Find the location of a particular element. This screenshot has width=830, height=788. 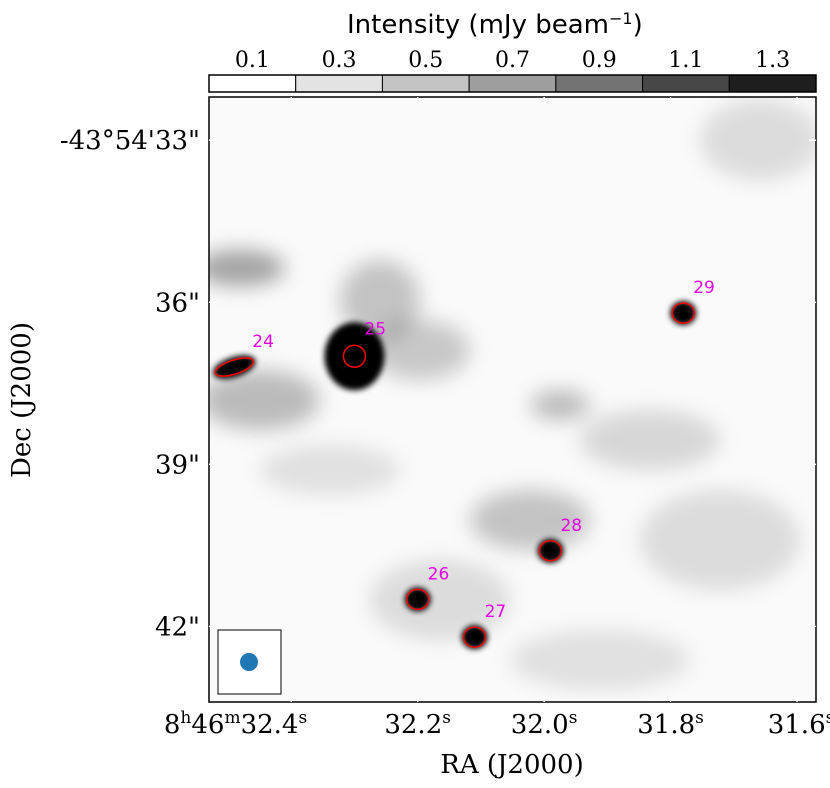

y-tick-label: 36" is located at coordinates (177, 303).